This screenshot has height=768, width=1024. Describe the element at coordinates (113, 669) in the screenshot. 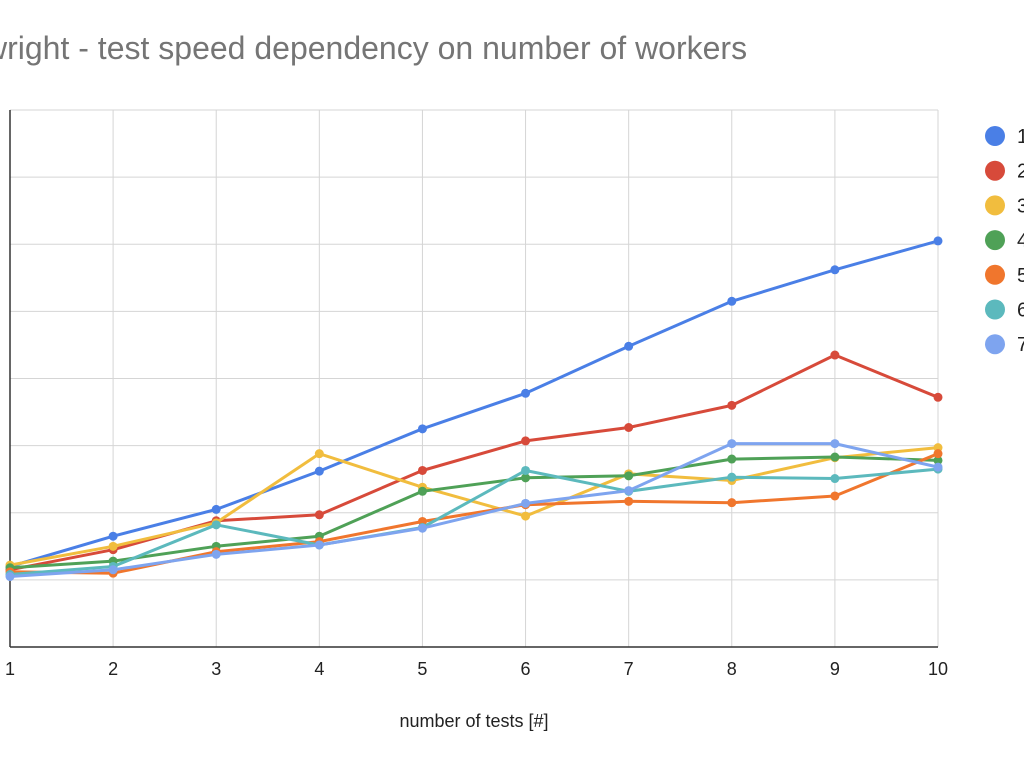

I see `x-tick-label: 2` at that location.